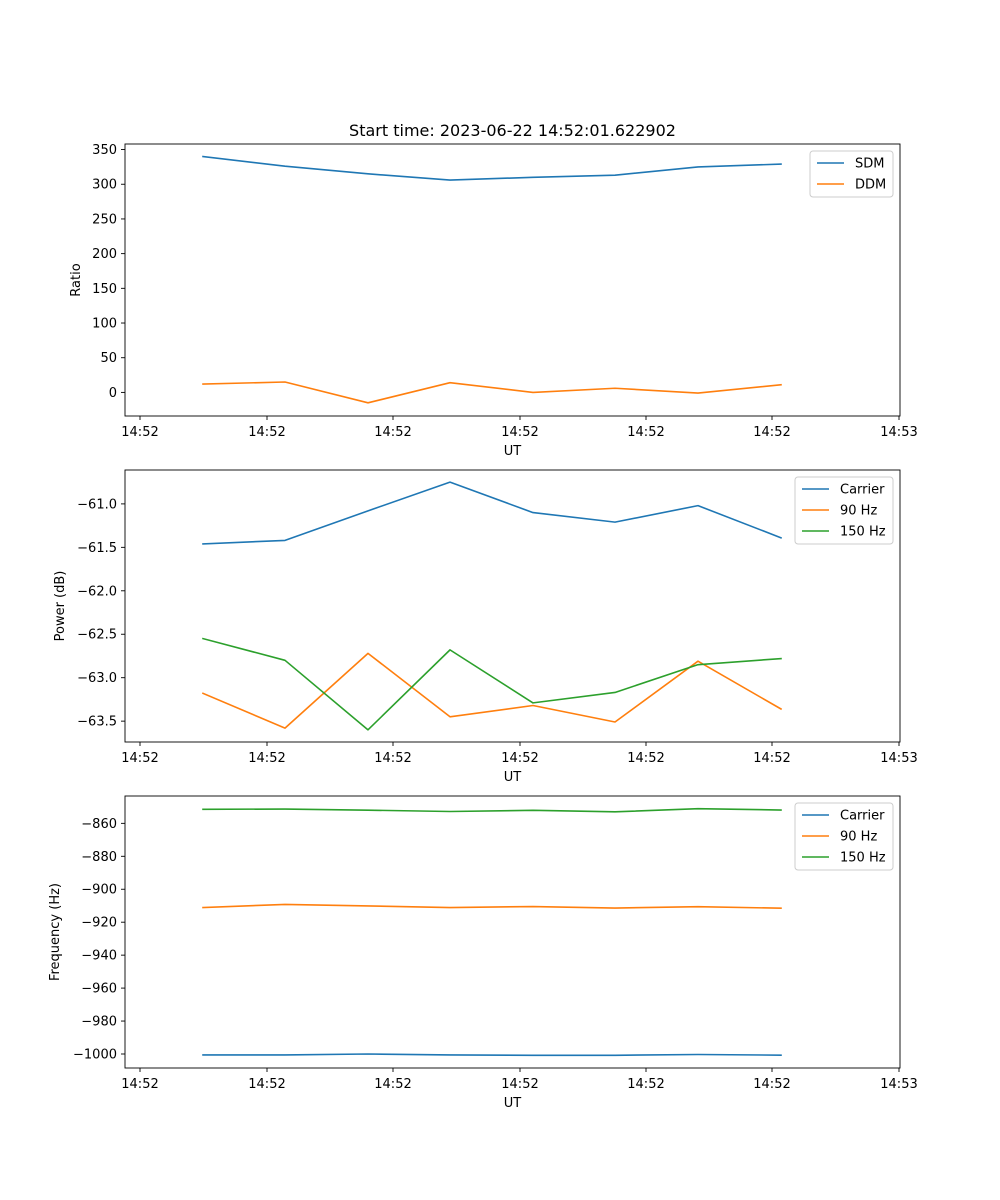  I want to click on y-tick-label: −62.0, so click(97, 591).